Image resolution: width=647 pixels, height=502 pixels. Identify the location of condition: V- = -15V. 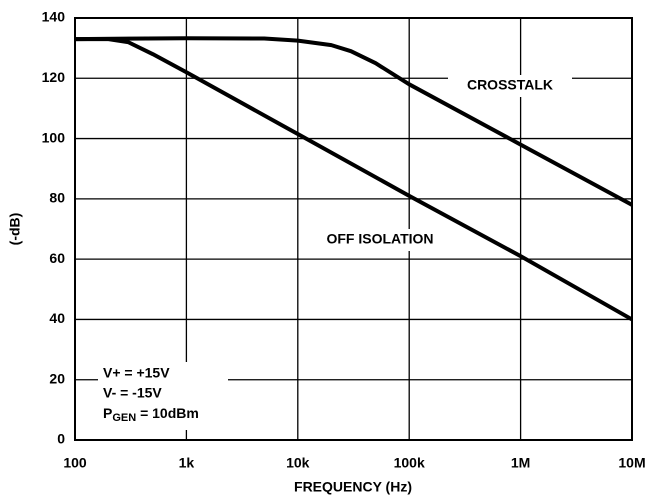
(132, 393).